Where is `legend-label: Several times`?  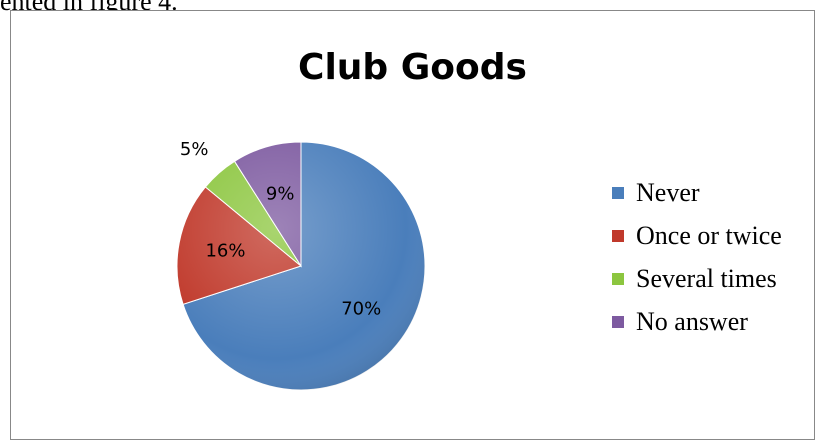
legend-label: Several times is located at coordinates (706, 278).